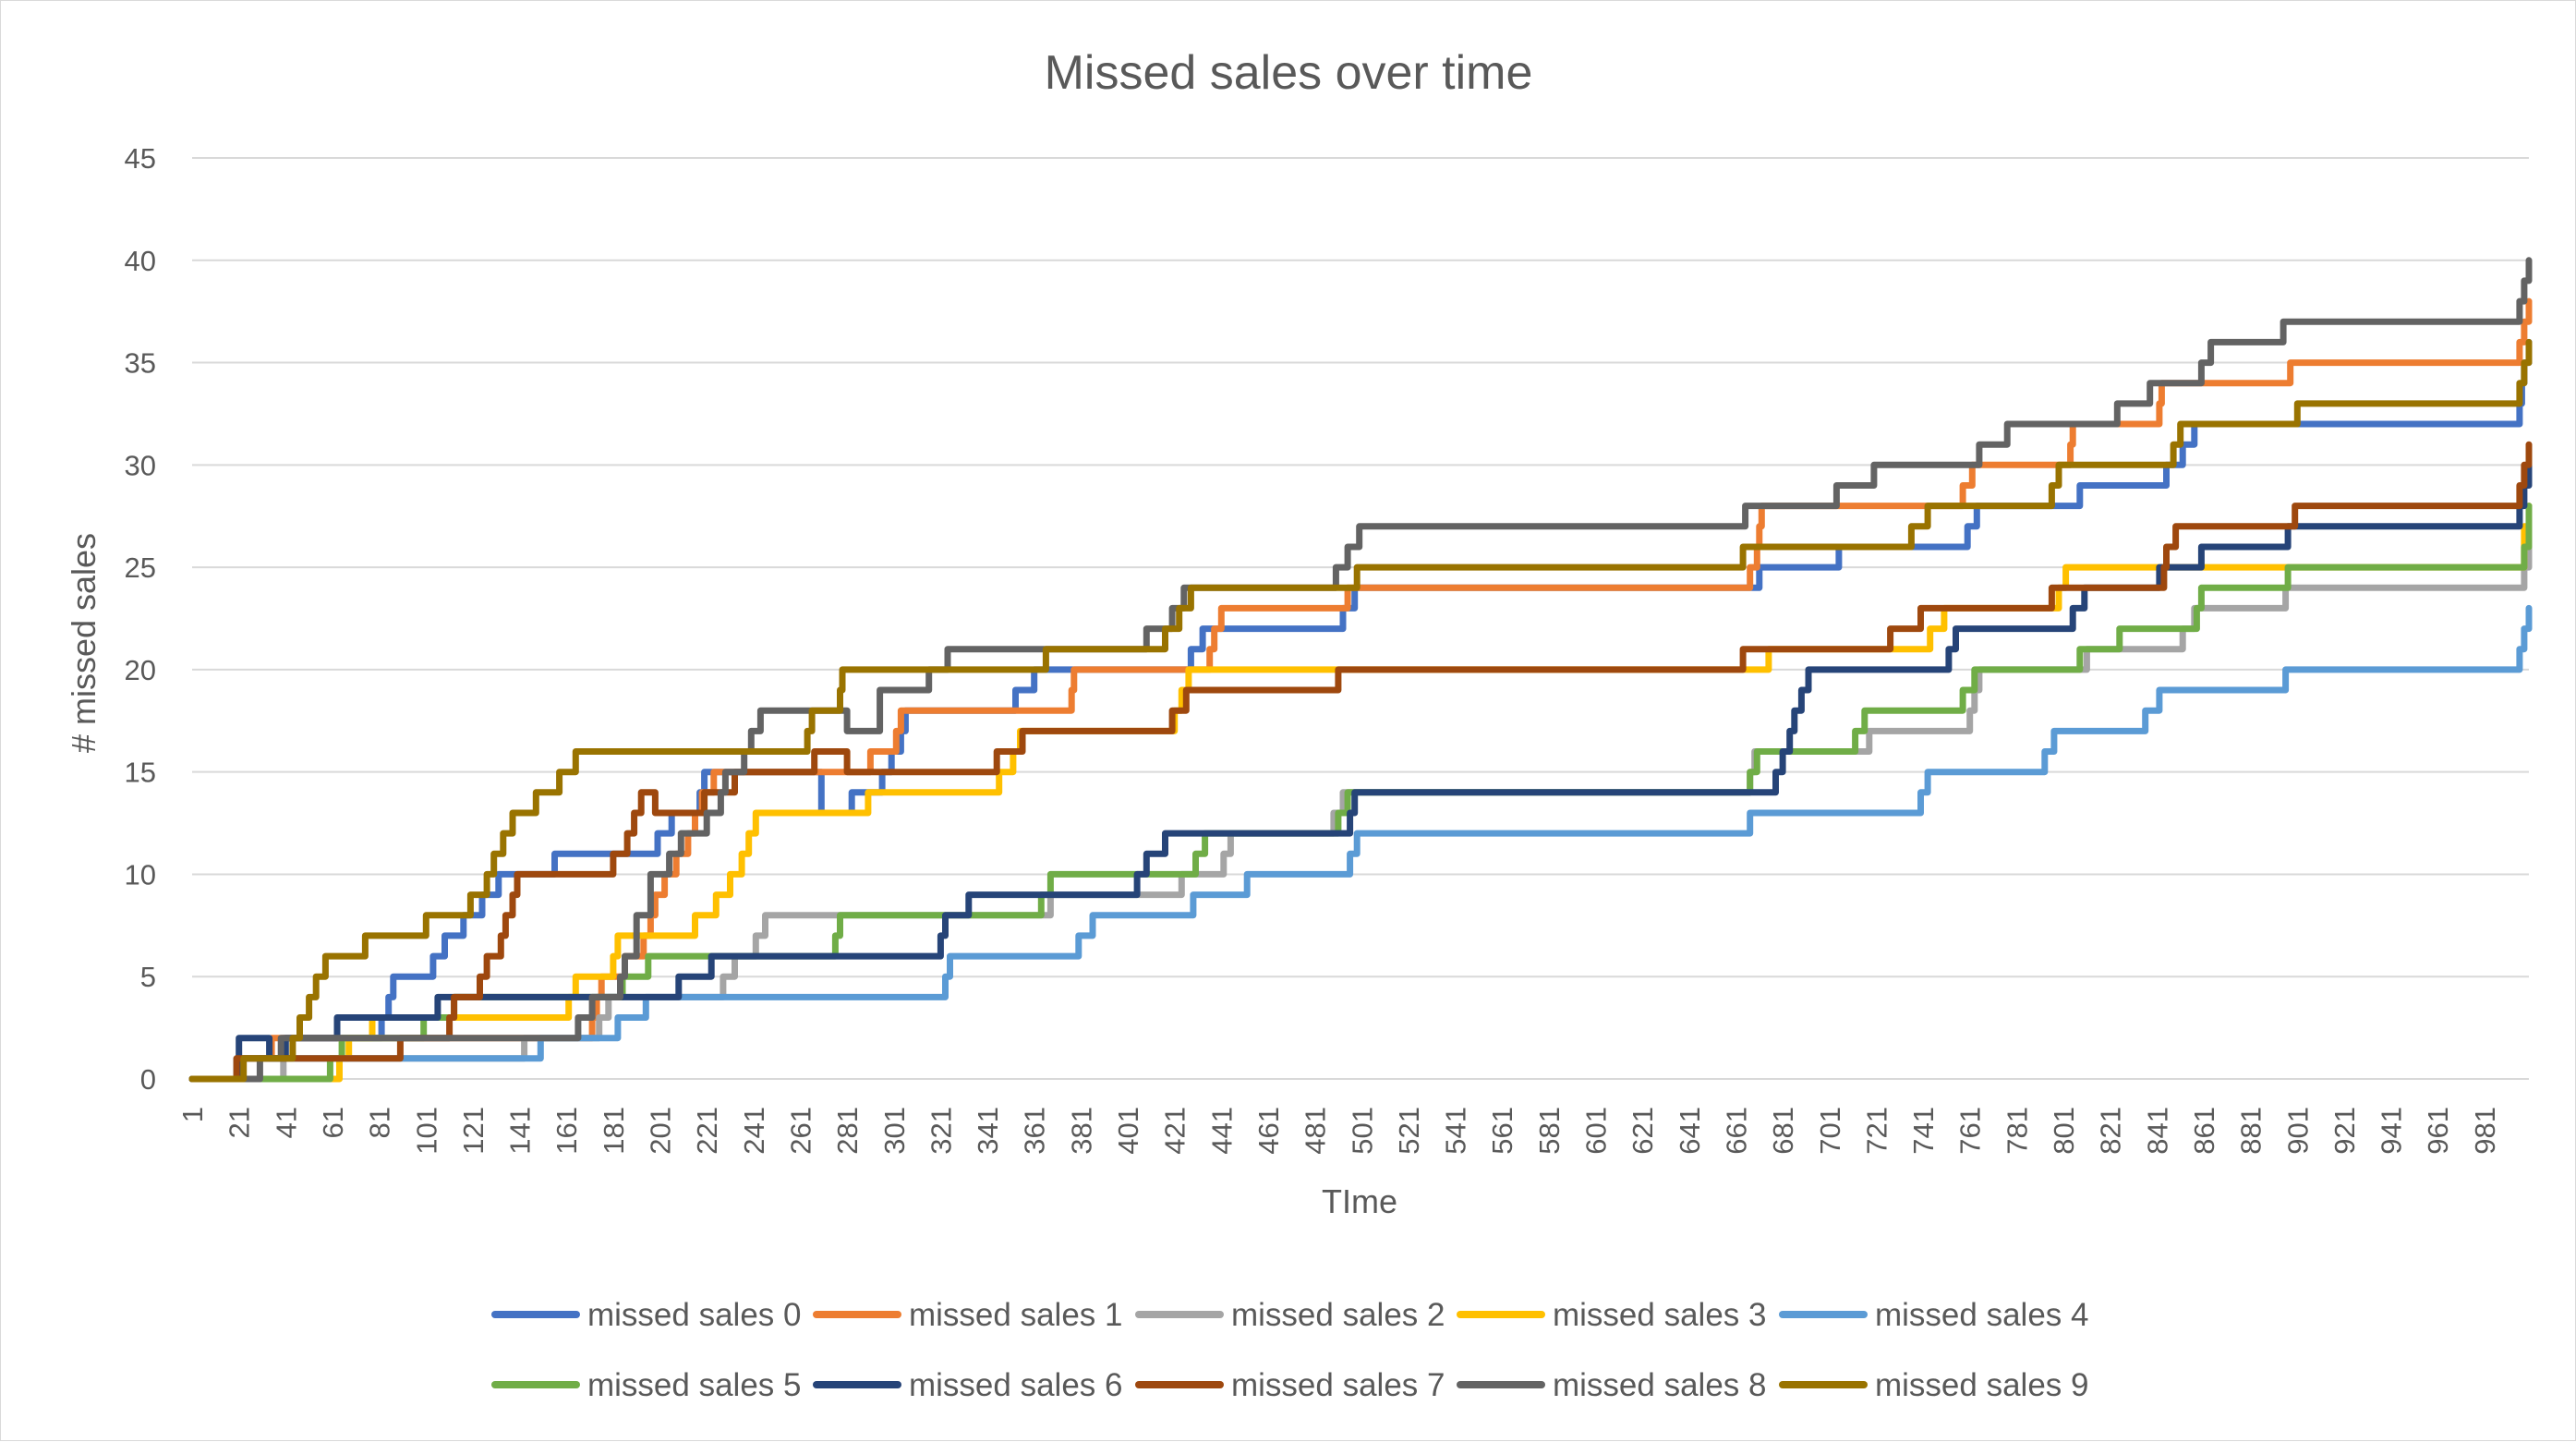  Describe the element at coordinates (1081, 1131) in the screenshot. I see `x-tick-label: 381` at that location.